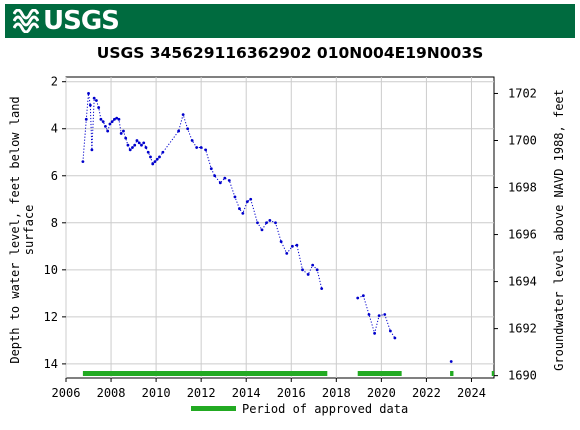  What do you see at coordinates (522, 93) in the screenshot?
I see `y2-tick-label: 1702` at bounding box center [522, 93].